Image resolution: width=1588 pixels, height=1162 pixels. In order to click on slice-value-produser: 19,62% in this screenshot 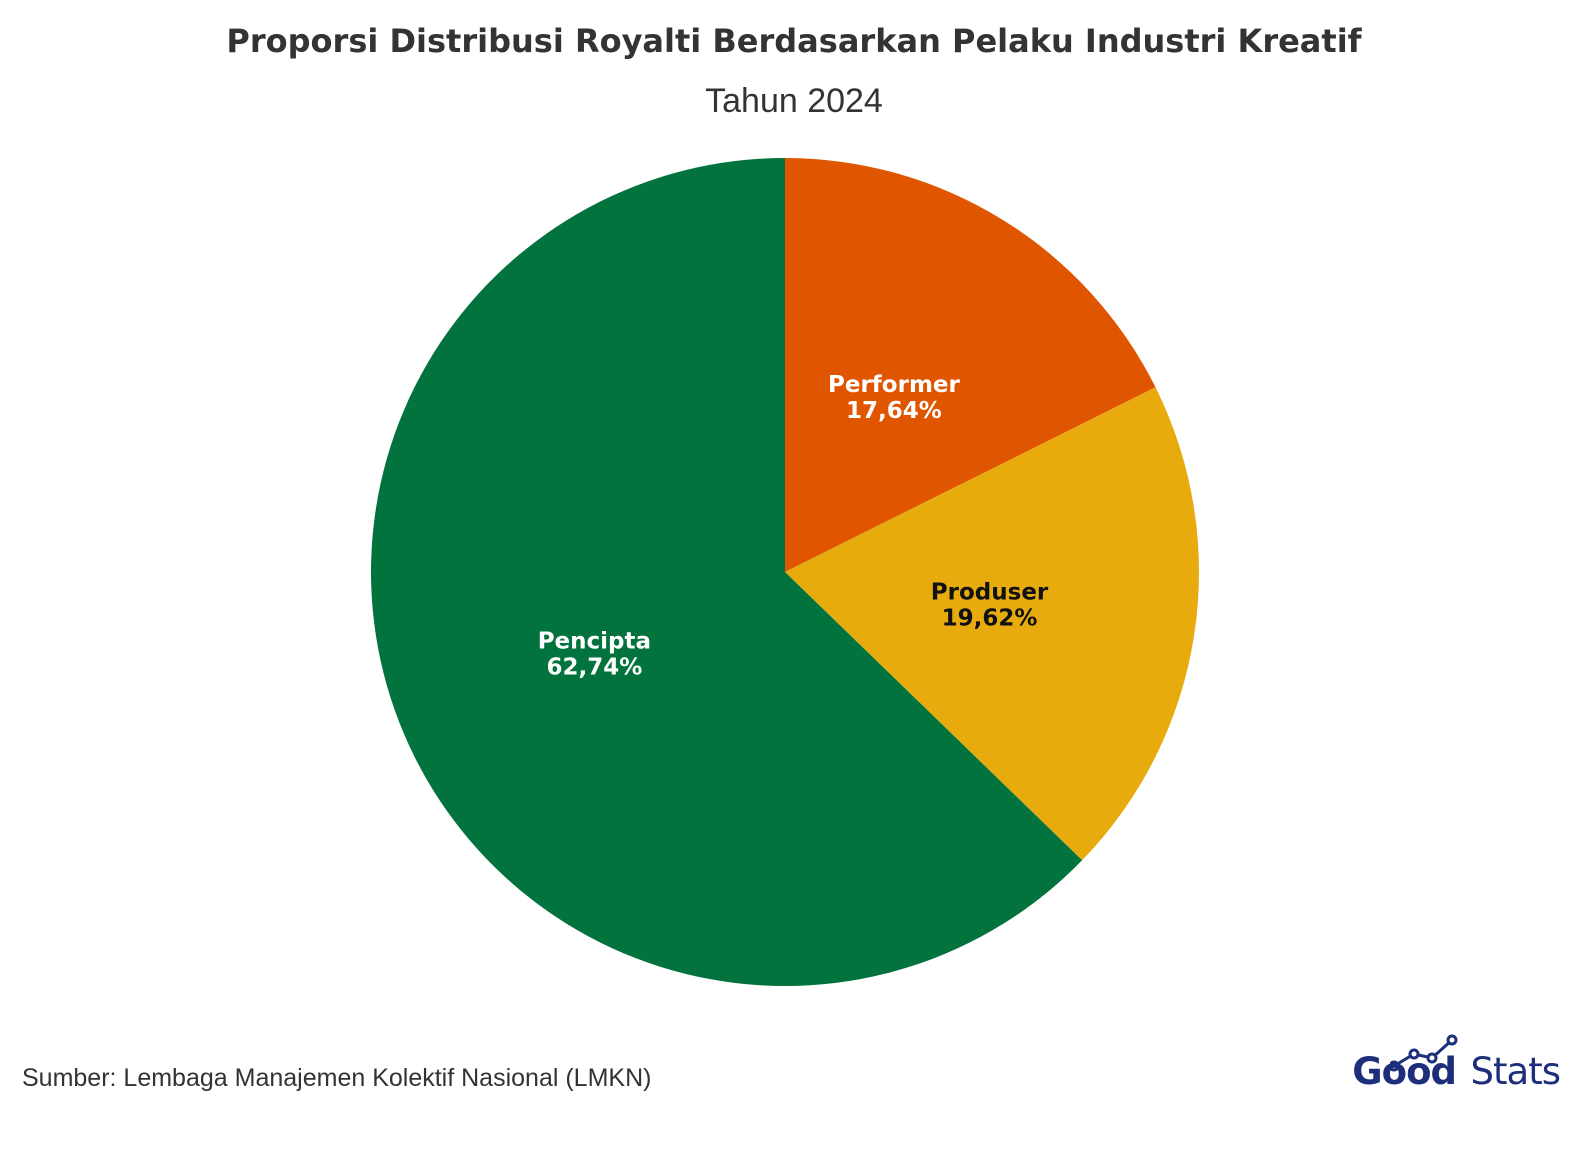, I will do `click(990, 619)`.